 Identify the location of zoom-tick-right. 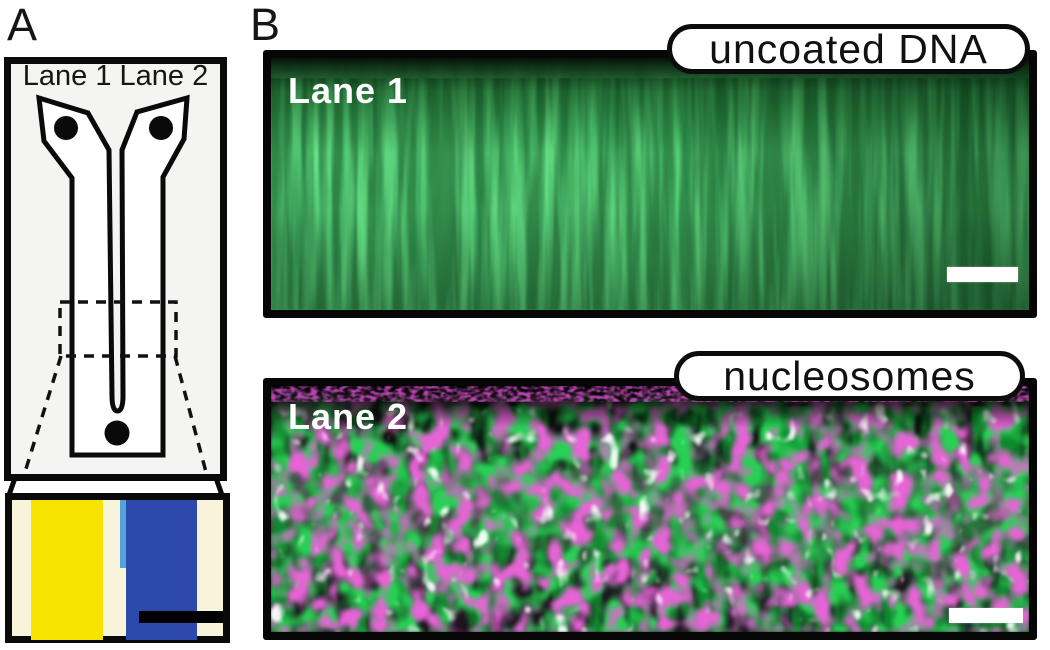
(219, 486).